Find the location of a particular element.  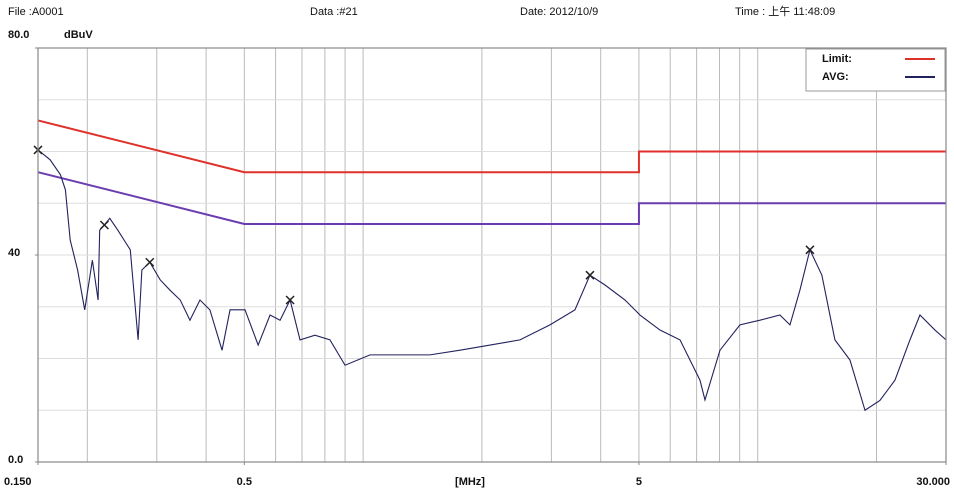

x-axis-label: [MHz] is located at coordinates (470, 482).